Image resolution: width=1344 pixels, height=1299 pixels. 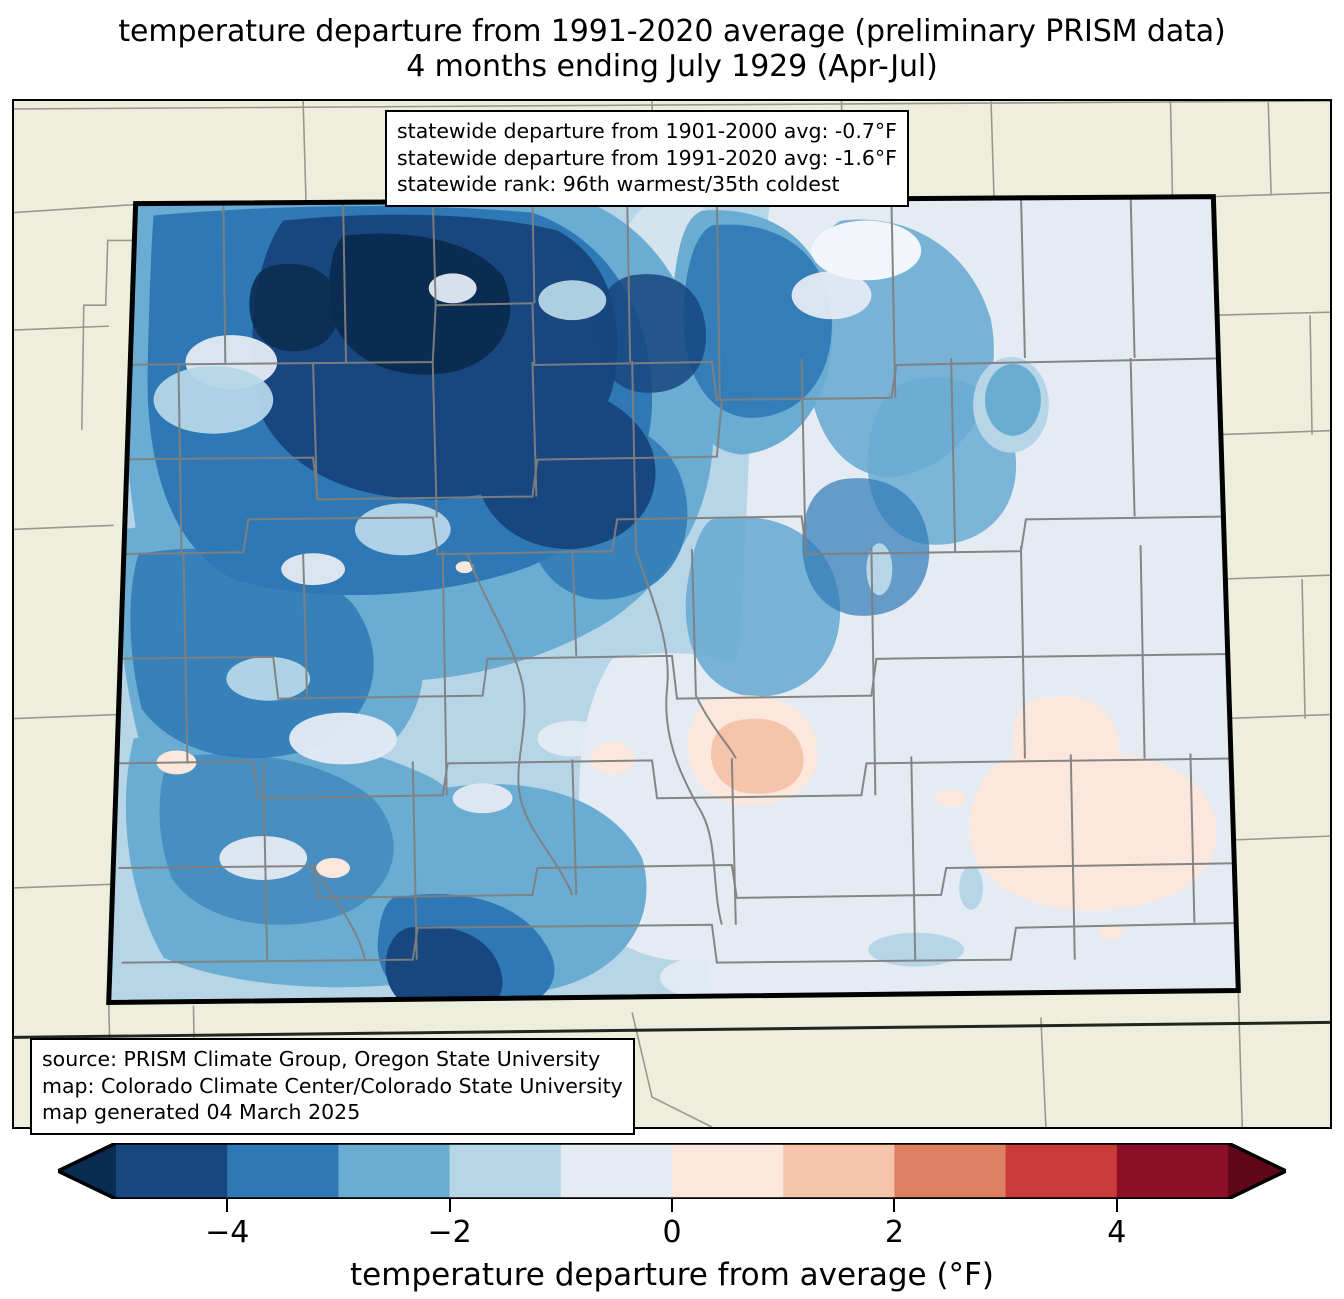 I want to click on colorbar-bar, so click(x=672, y=1171).